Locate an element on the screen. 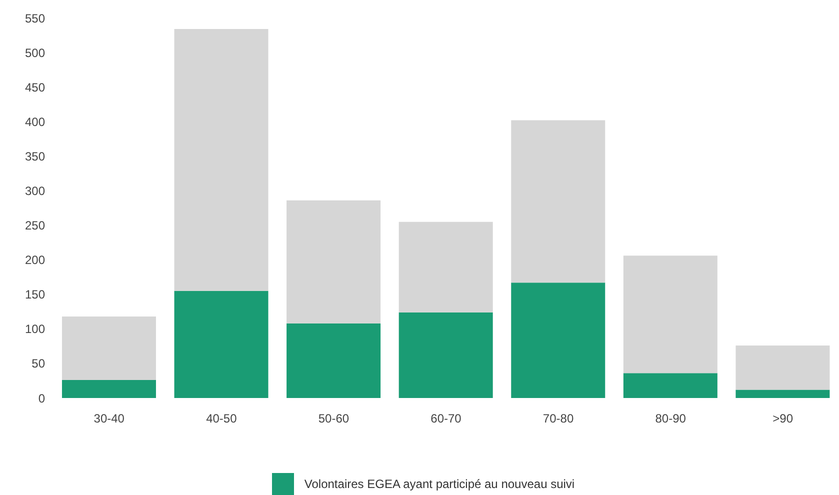  y-tick-label: 350 is located at coordinates (35, 156).